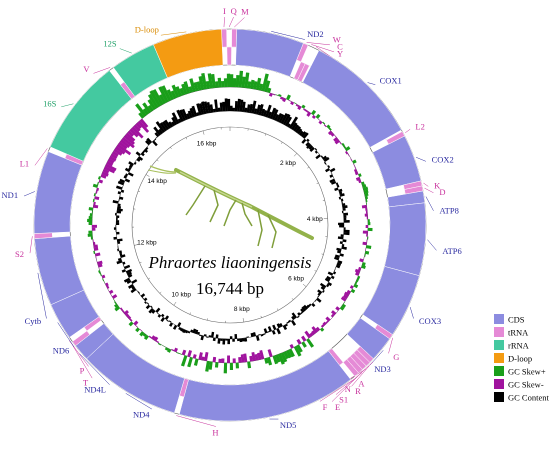 Image resolution: width=550 pixels, height=449 pixels. What do you see at coordinates (518, 333) in the screenshot?
I see `legend-label-trna: tRNA` at bounding box center [518, 333].